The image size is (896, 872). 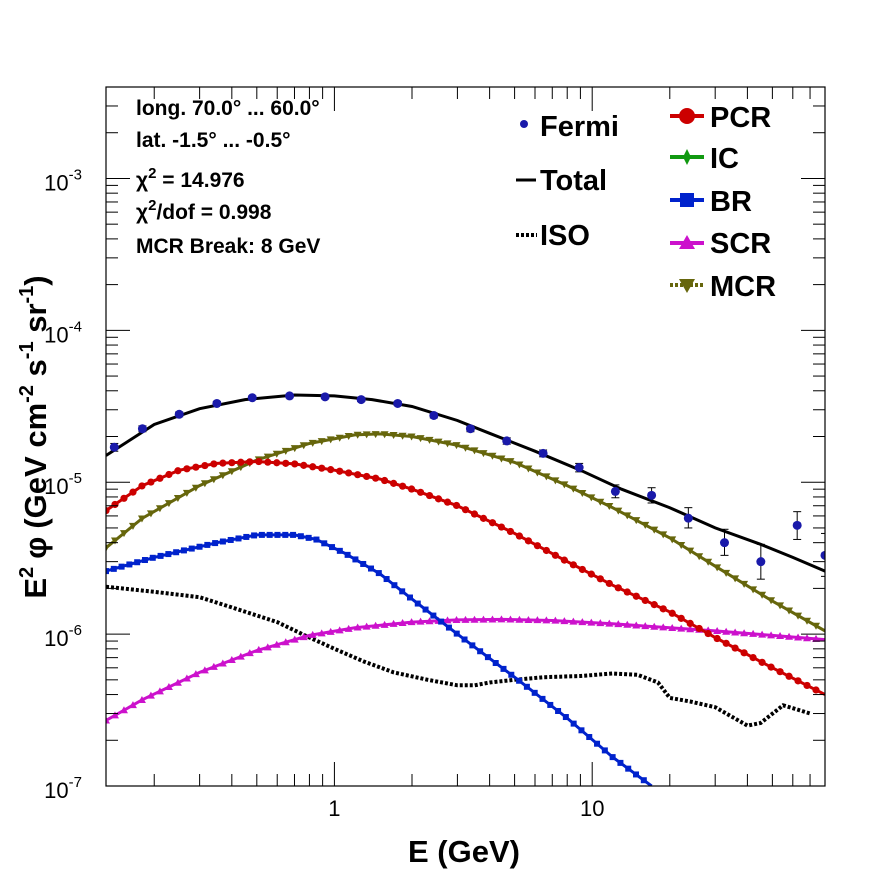 I want to click on y-title-sup3: -1, so click(x=27, y=295).